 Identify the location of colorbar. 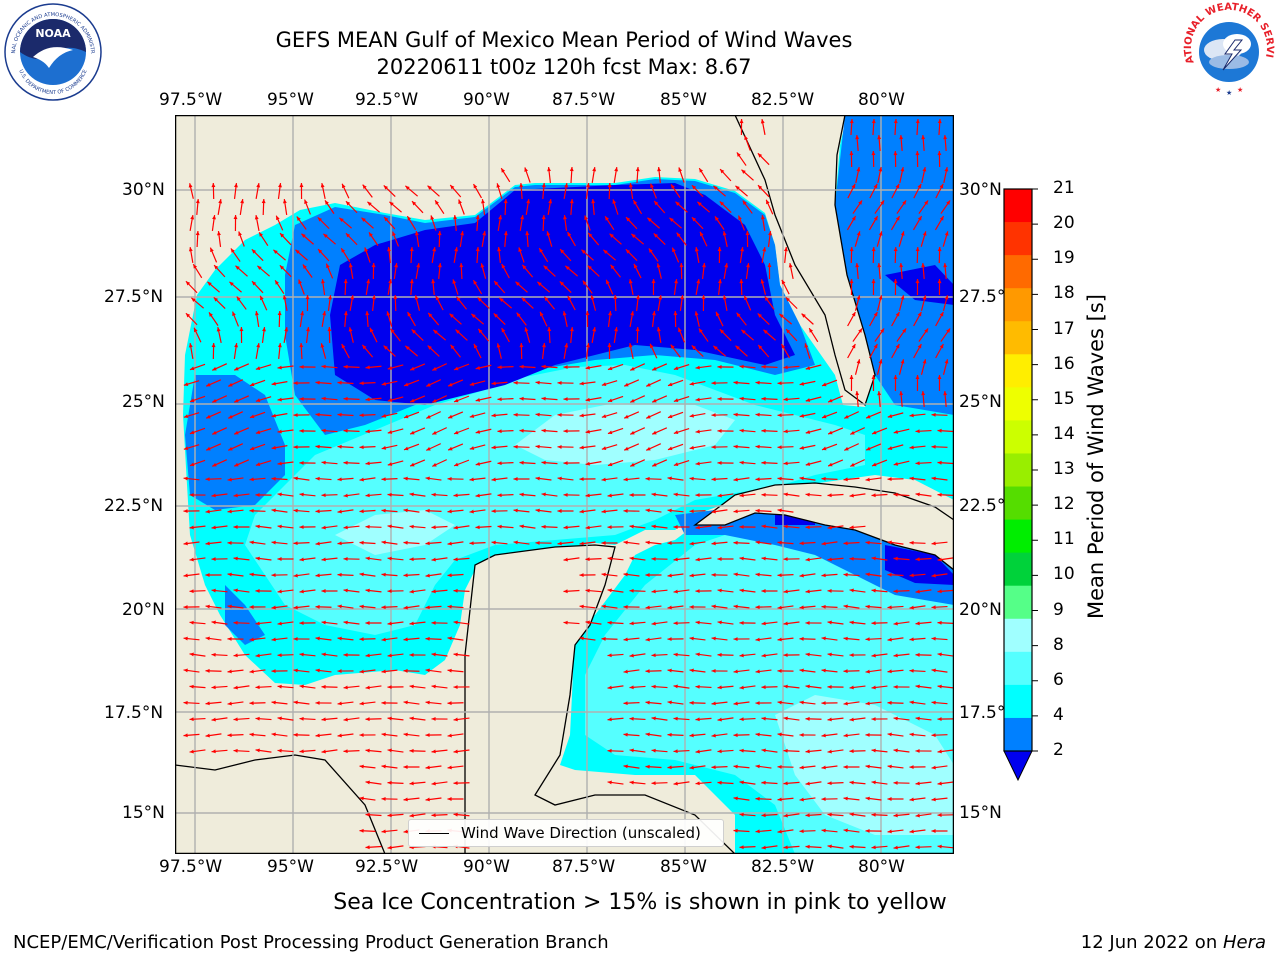
(1020, 485).